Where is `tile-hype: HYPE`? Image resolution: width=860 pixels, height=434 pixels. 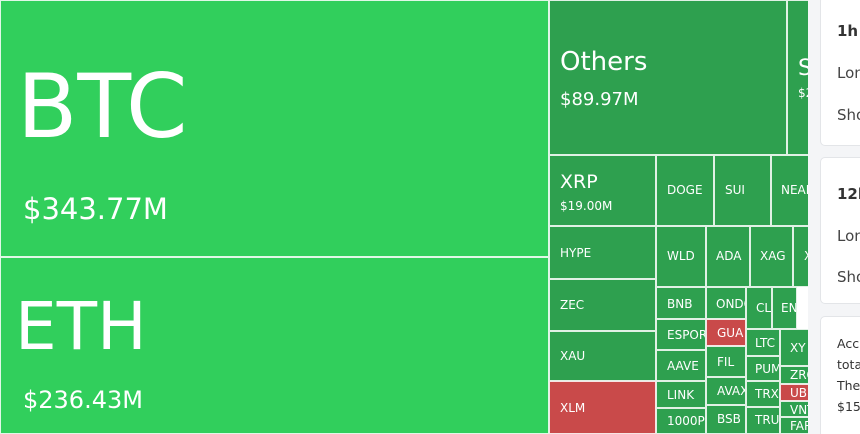 tile-hype: HYPE is located at coordinates (602, 252).